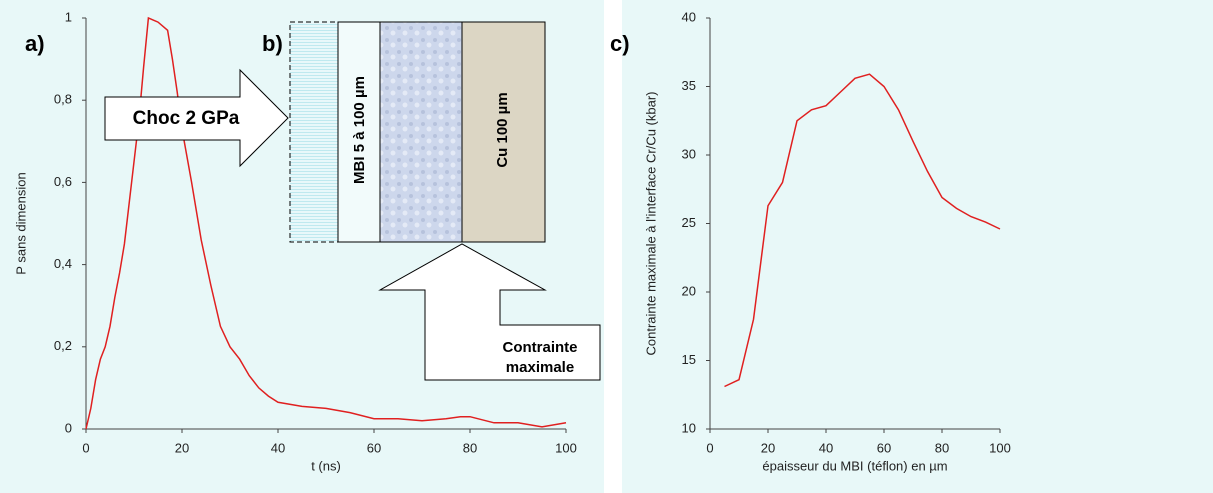 The image size is (1213, 493). Describe the element at coordinates (326, 465) in the screenshot. I see `x-axis-label: t (ns)` at that location.